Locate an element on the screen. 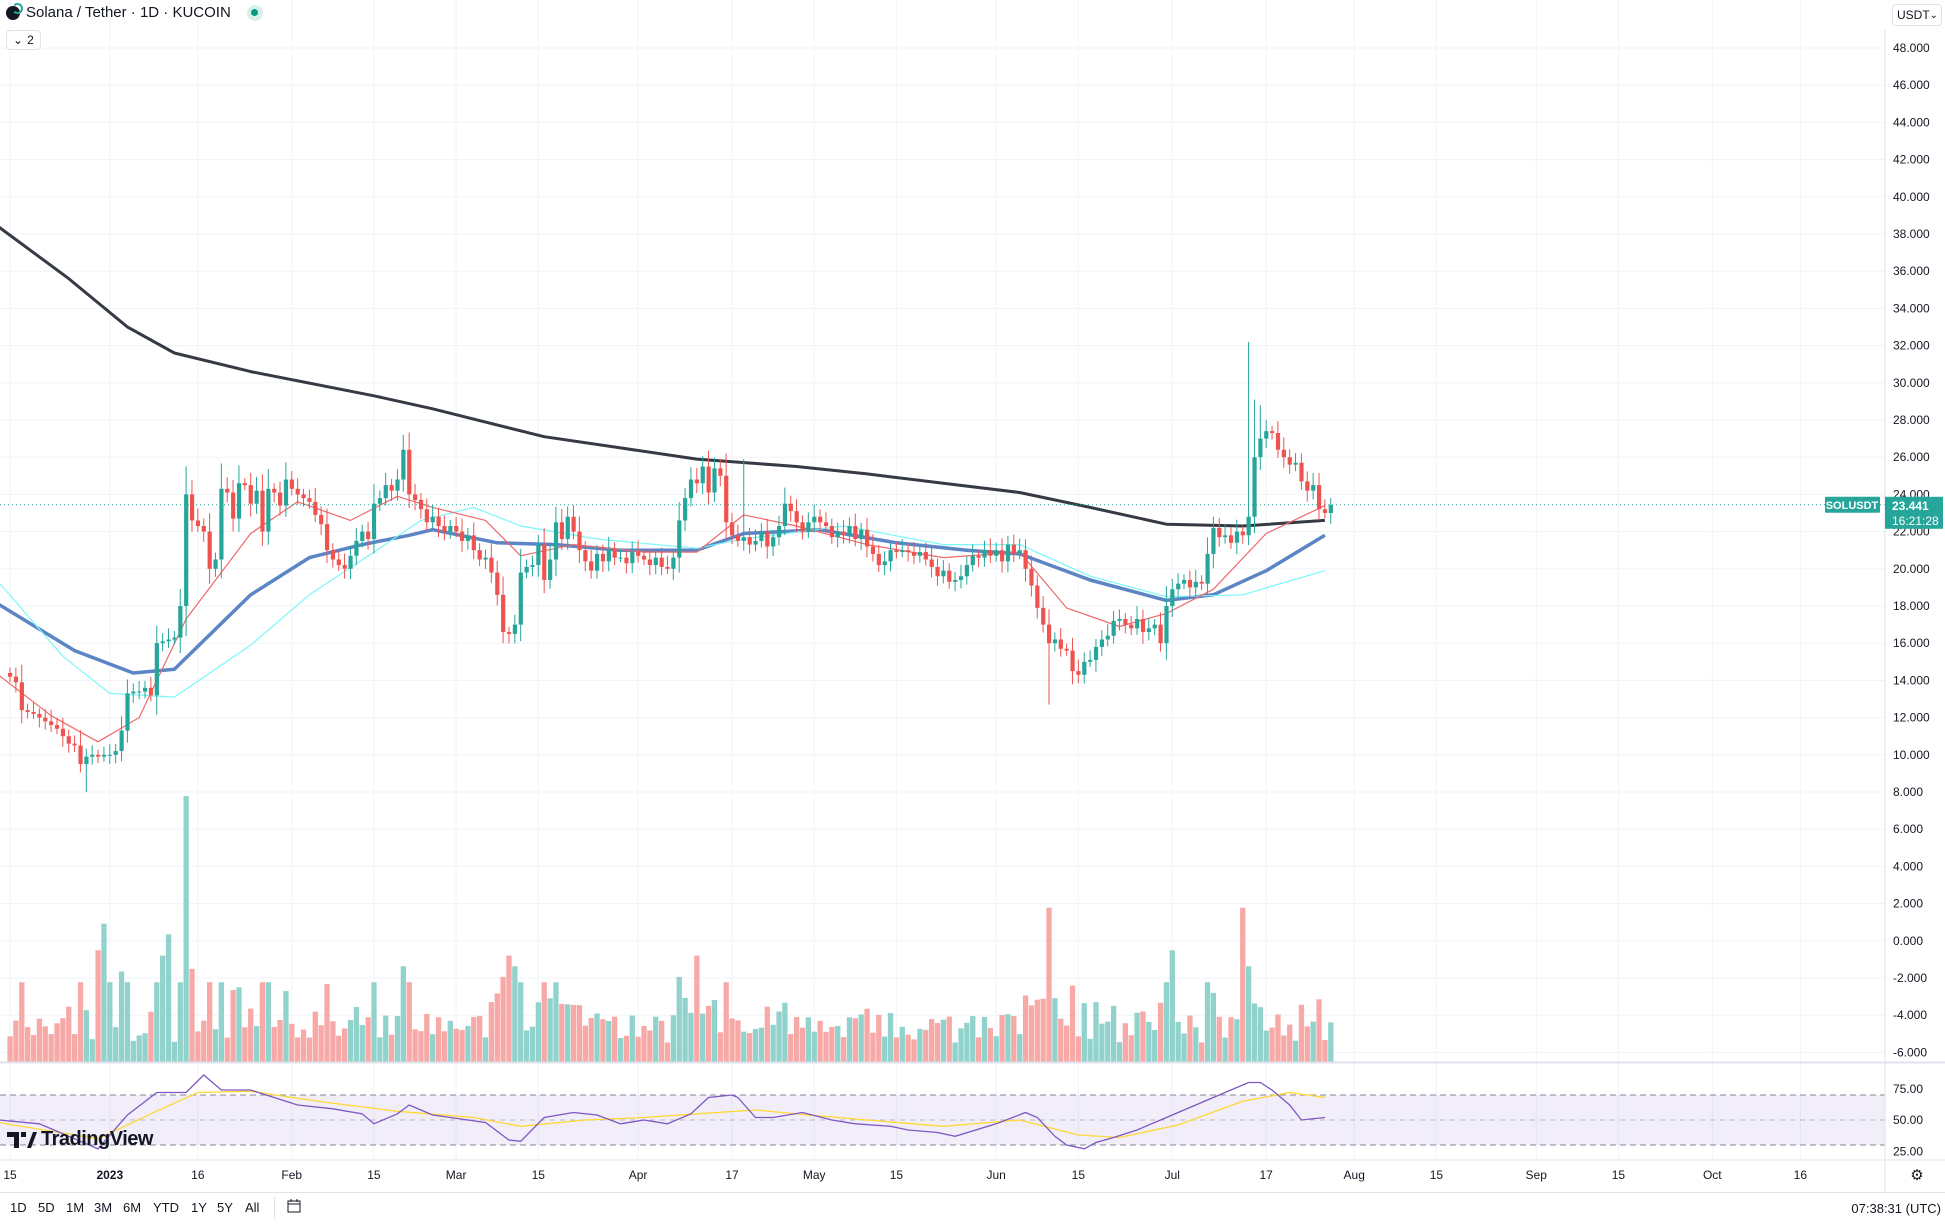 The height and width of the screenshot is (1225, 1945). price-tick-label: 8.000 is located at coordinates (1908, 792).